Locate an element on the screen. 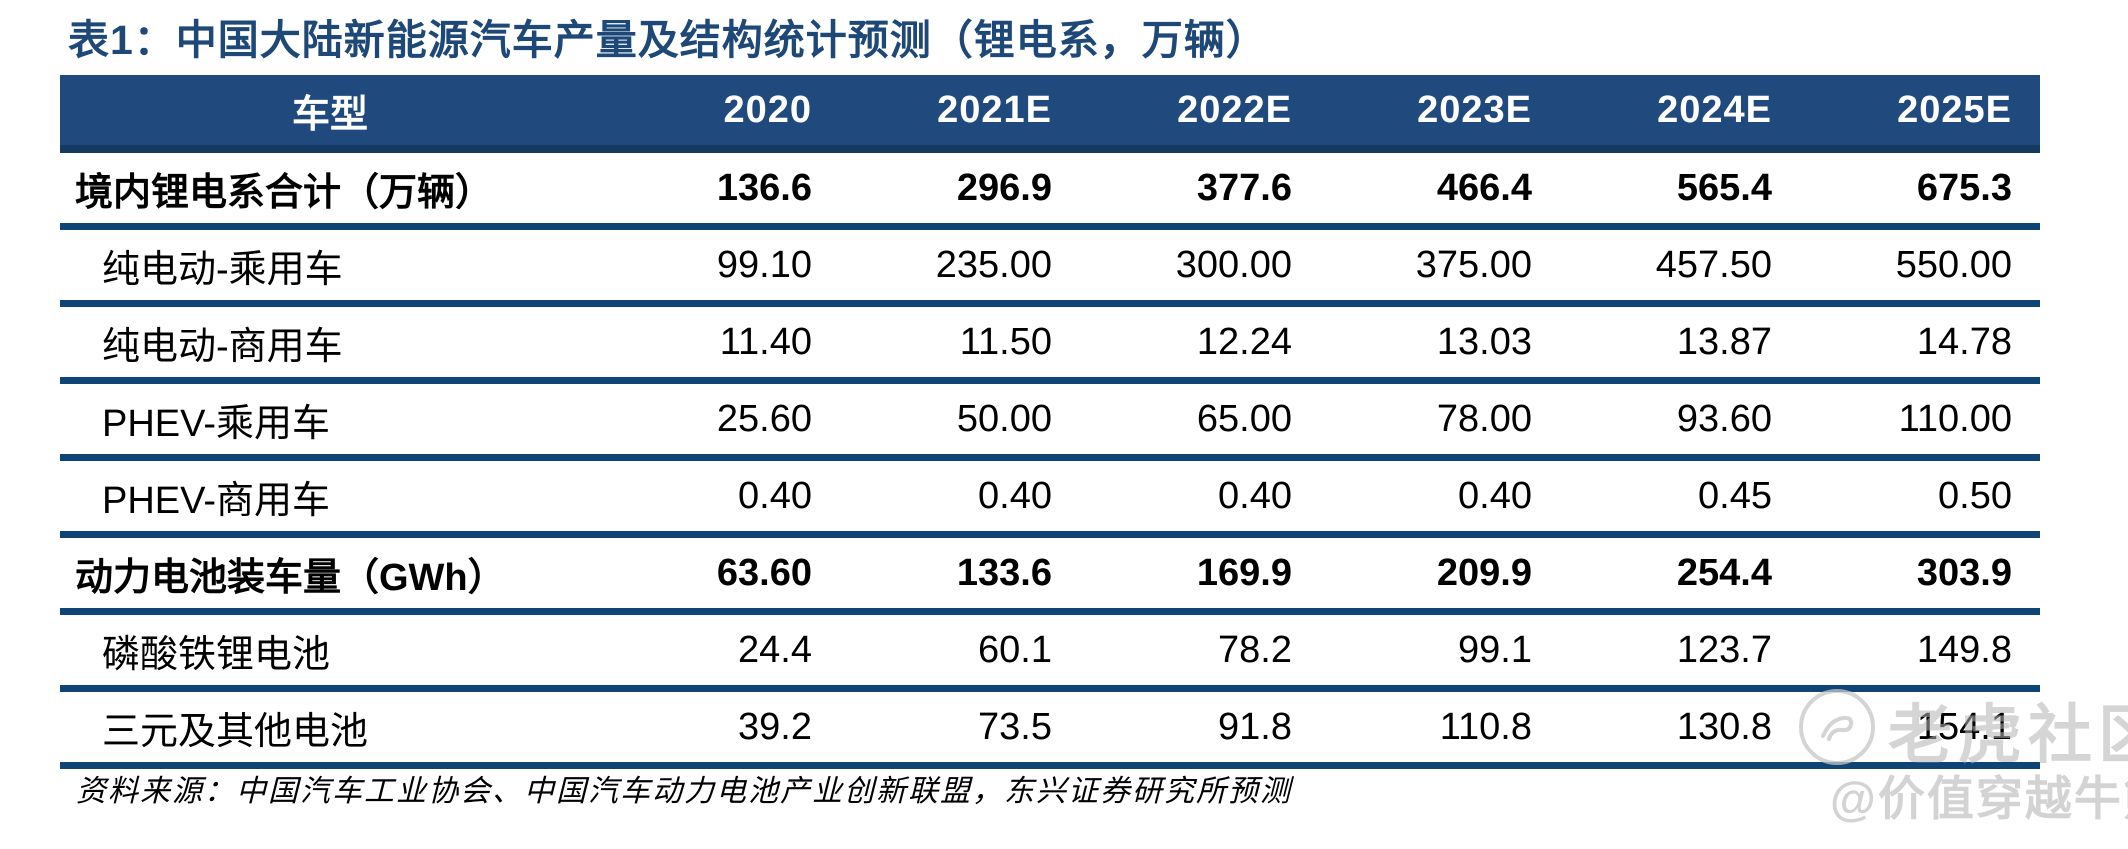 The image size is (2128, 849). value-cell: 133.6 is located at coordinates (960, 574).